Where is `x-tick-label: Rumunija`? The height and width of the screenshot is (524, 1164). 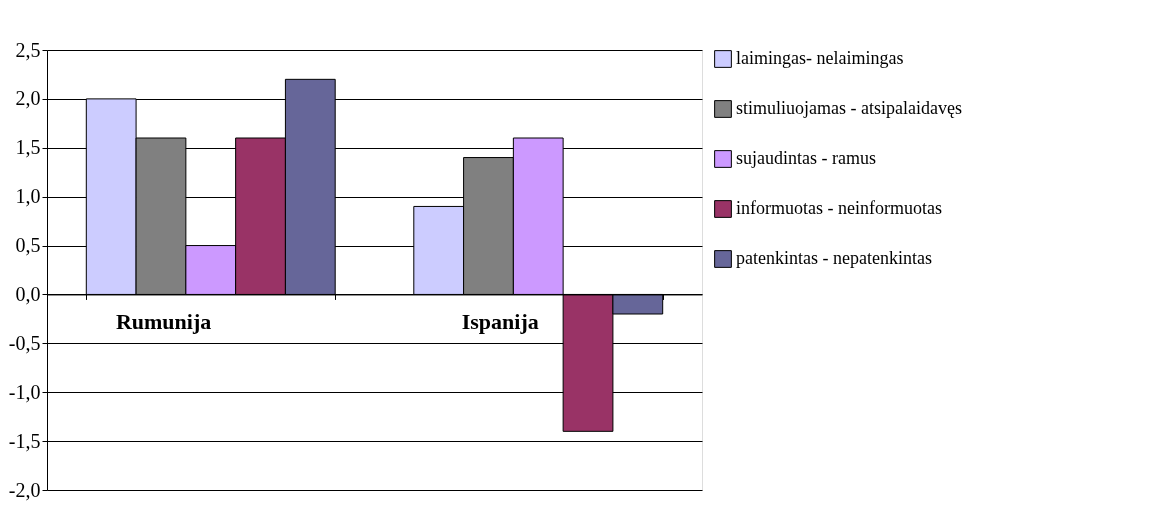 x-tick-label: Rumunija is located at coordinates (163, 321).